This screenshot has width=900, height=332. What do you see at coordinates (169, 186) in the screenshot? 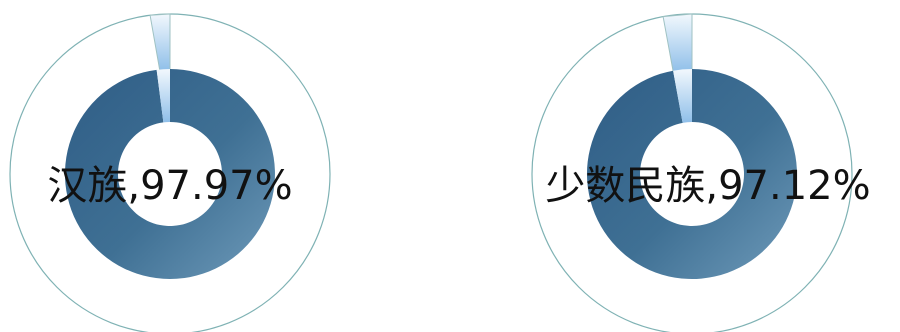
I see `chart-label-han: 汉族,97.97%` at bounding box center [169, 186].